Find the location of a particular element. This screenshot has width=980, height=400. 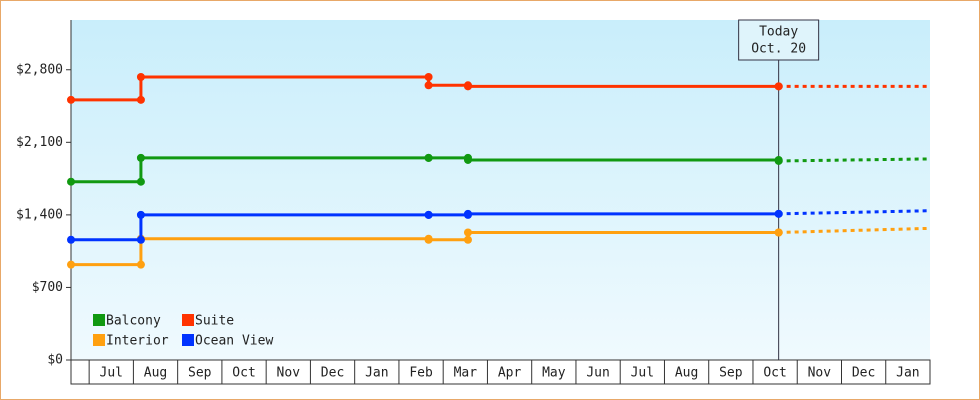

legend-label: Ocean View is located at coordinates (234, 341).